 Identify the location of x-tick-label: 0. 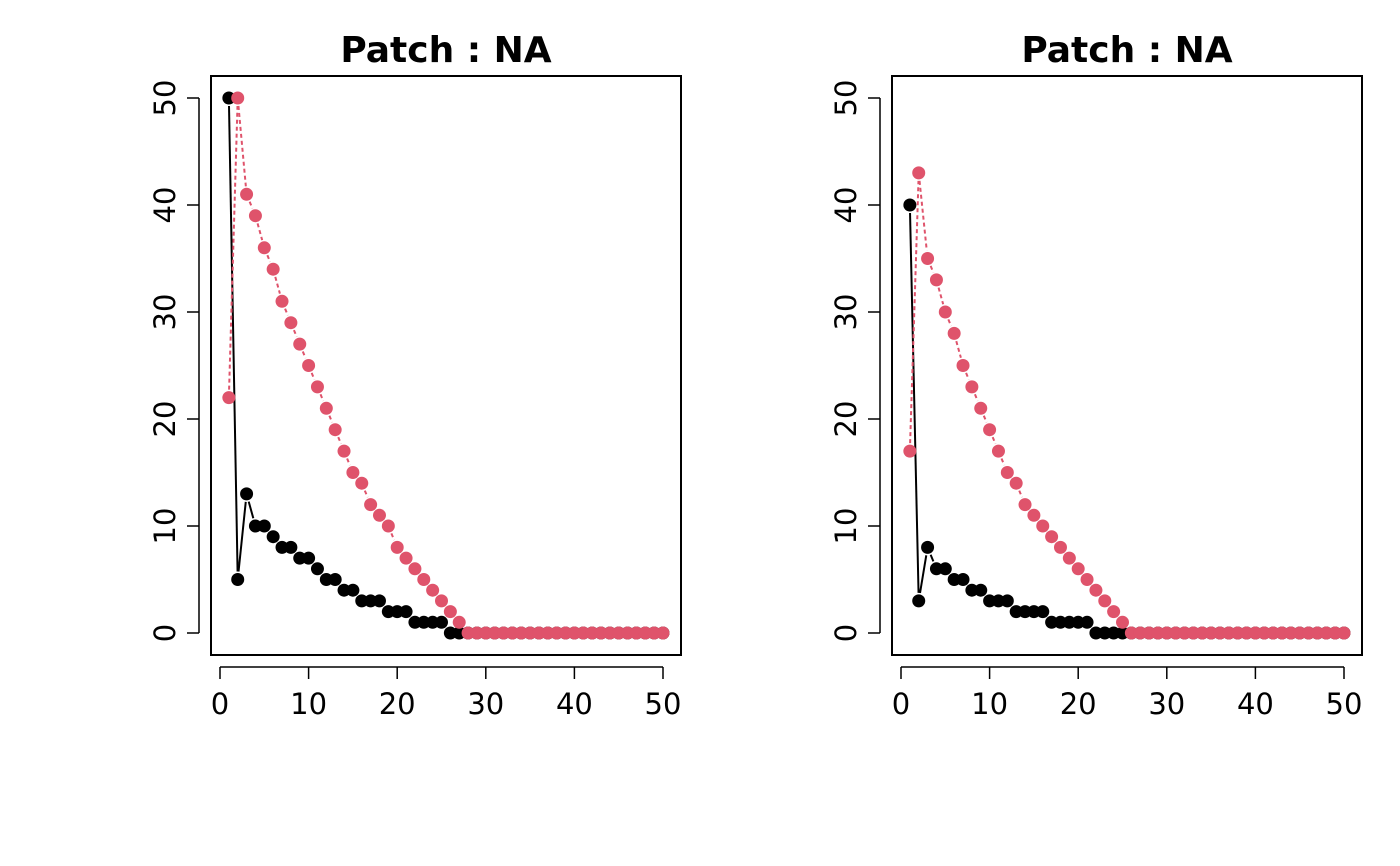
(220, 704).